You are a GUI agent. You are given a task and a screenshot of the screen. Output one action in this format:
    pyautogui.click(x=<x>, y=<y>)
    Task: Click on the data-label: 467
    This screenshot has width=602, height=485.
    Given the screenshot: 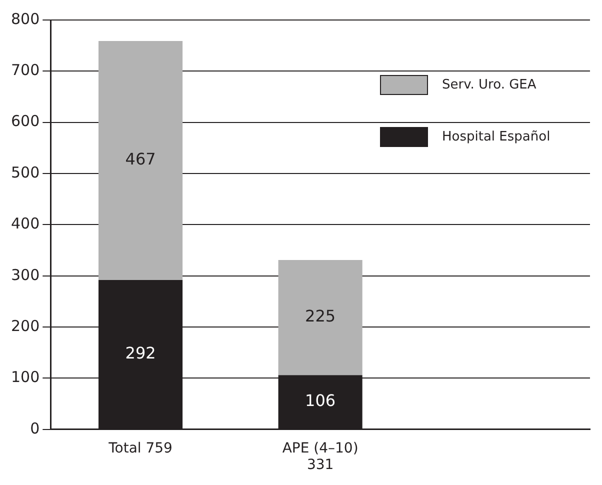 What is the action you would take?
    pyautogui.click(x=140, y=159)
    